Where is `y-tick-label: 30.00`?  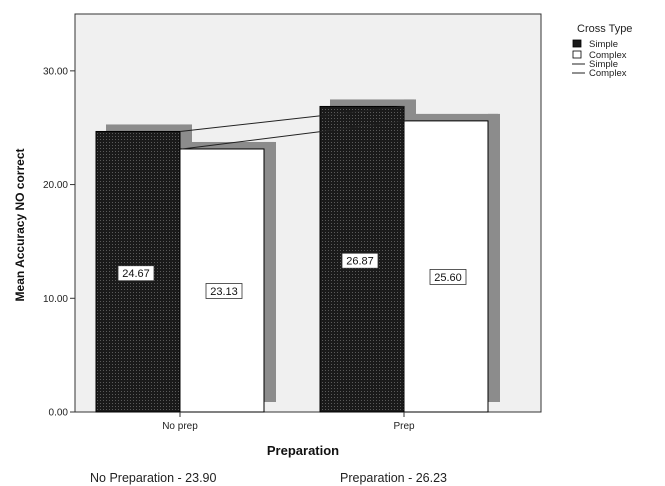 y-tick-label: 30.00 is located at coordinates (55, 71).